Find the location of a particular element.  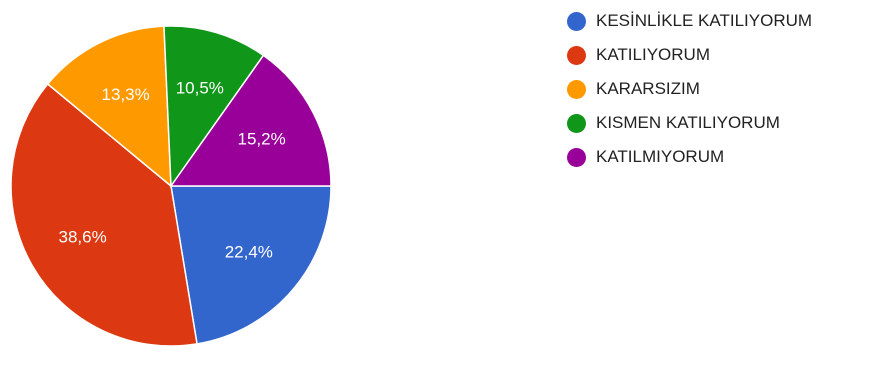

legend-item: KATILMIYORUM is located at coordinates (689, 157).